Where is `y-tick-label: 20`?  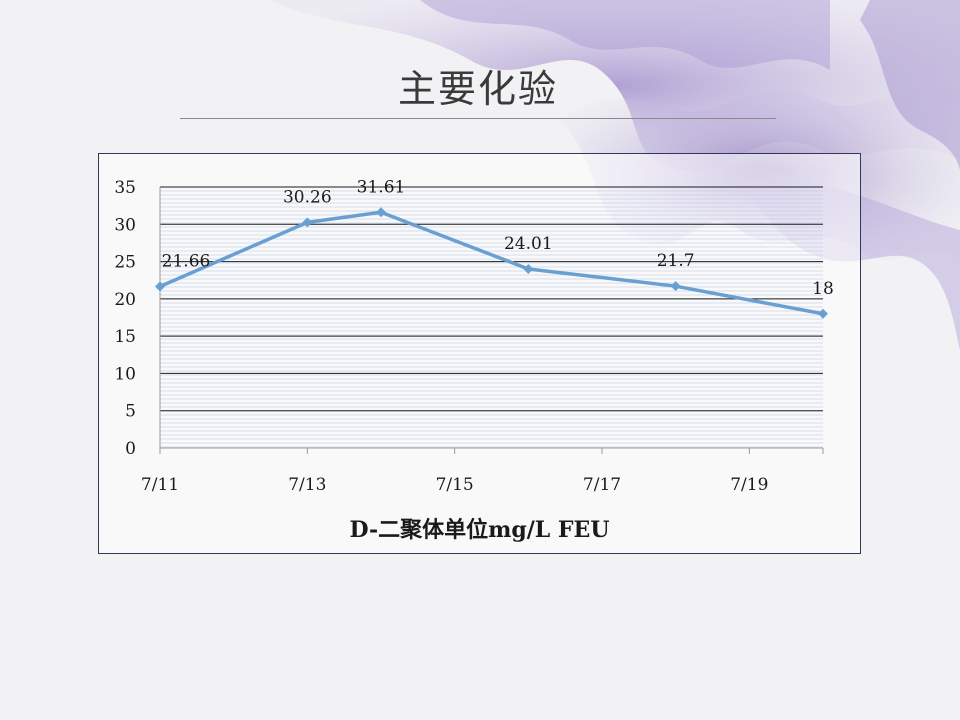
y-tick-label: 20 is located at coordinates (125, 300).